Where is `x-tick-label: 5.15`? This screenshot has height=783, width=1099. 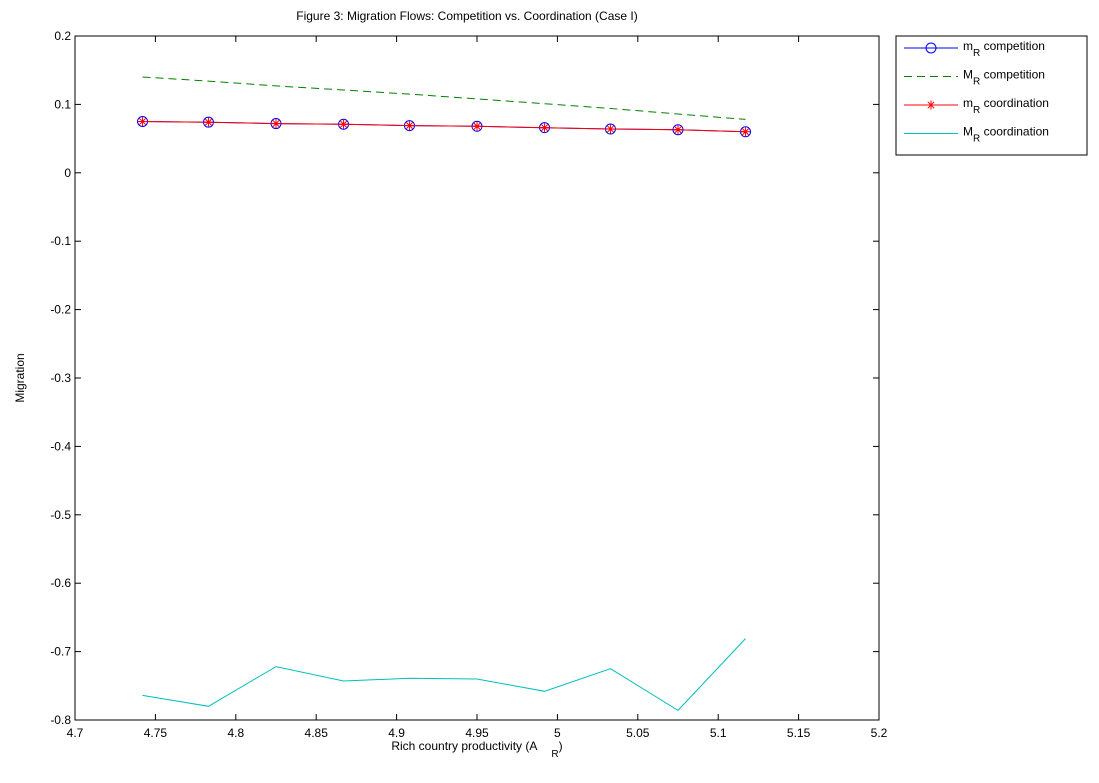 x-tick-label: 5.15 is located at coordinates (799, 733).